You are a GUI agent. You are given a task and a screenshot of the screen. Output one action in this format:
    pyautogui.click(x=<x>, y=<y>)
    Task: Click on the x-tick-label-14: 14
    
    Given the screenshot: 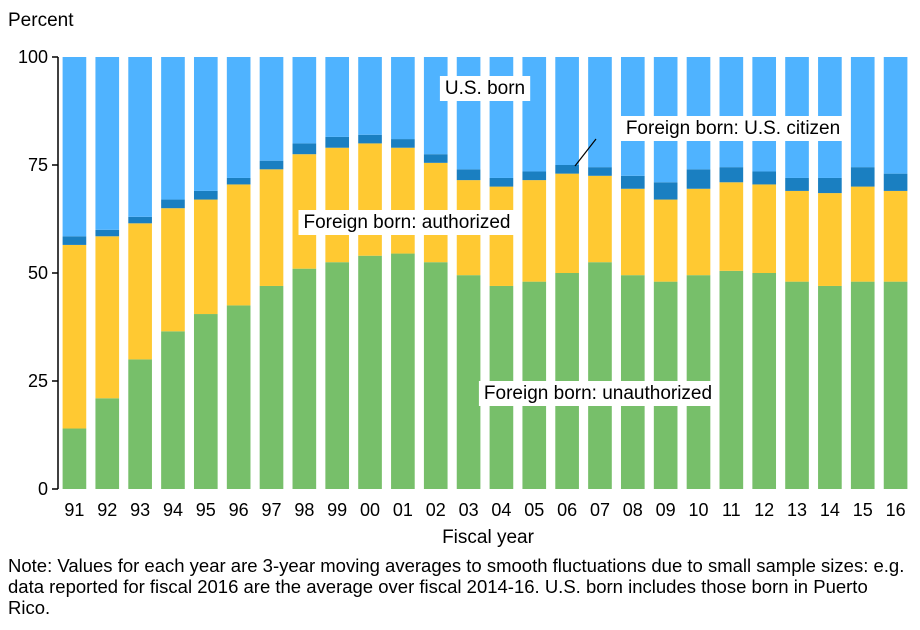 What is the action you would take?
    pyautogui.click(x=830, y=510)
    